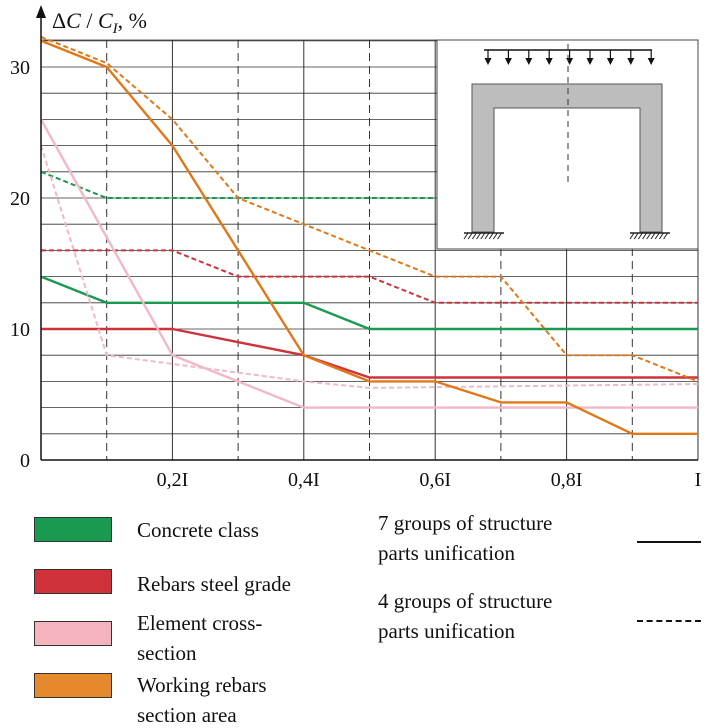 The image size is (723, 728). What do you see at coordinates (20, 330) in the screenshot?
I see `y-tick-label: 10` at bounding box center [20, 330].